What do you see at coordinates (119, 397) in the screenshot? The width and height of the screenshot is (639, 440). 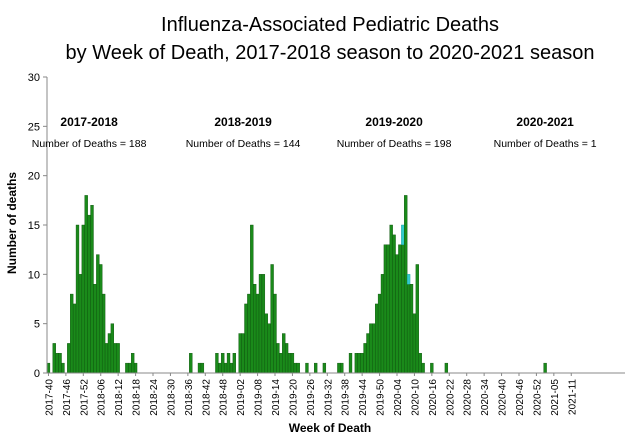 I see `x-tick-label: 2018-12` at bounding box center [119, 397].